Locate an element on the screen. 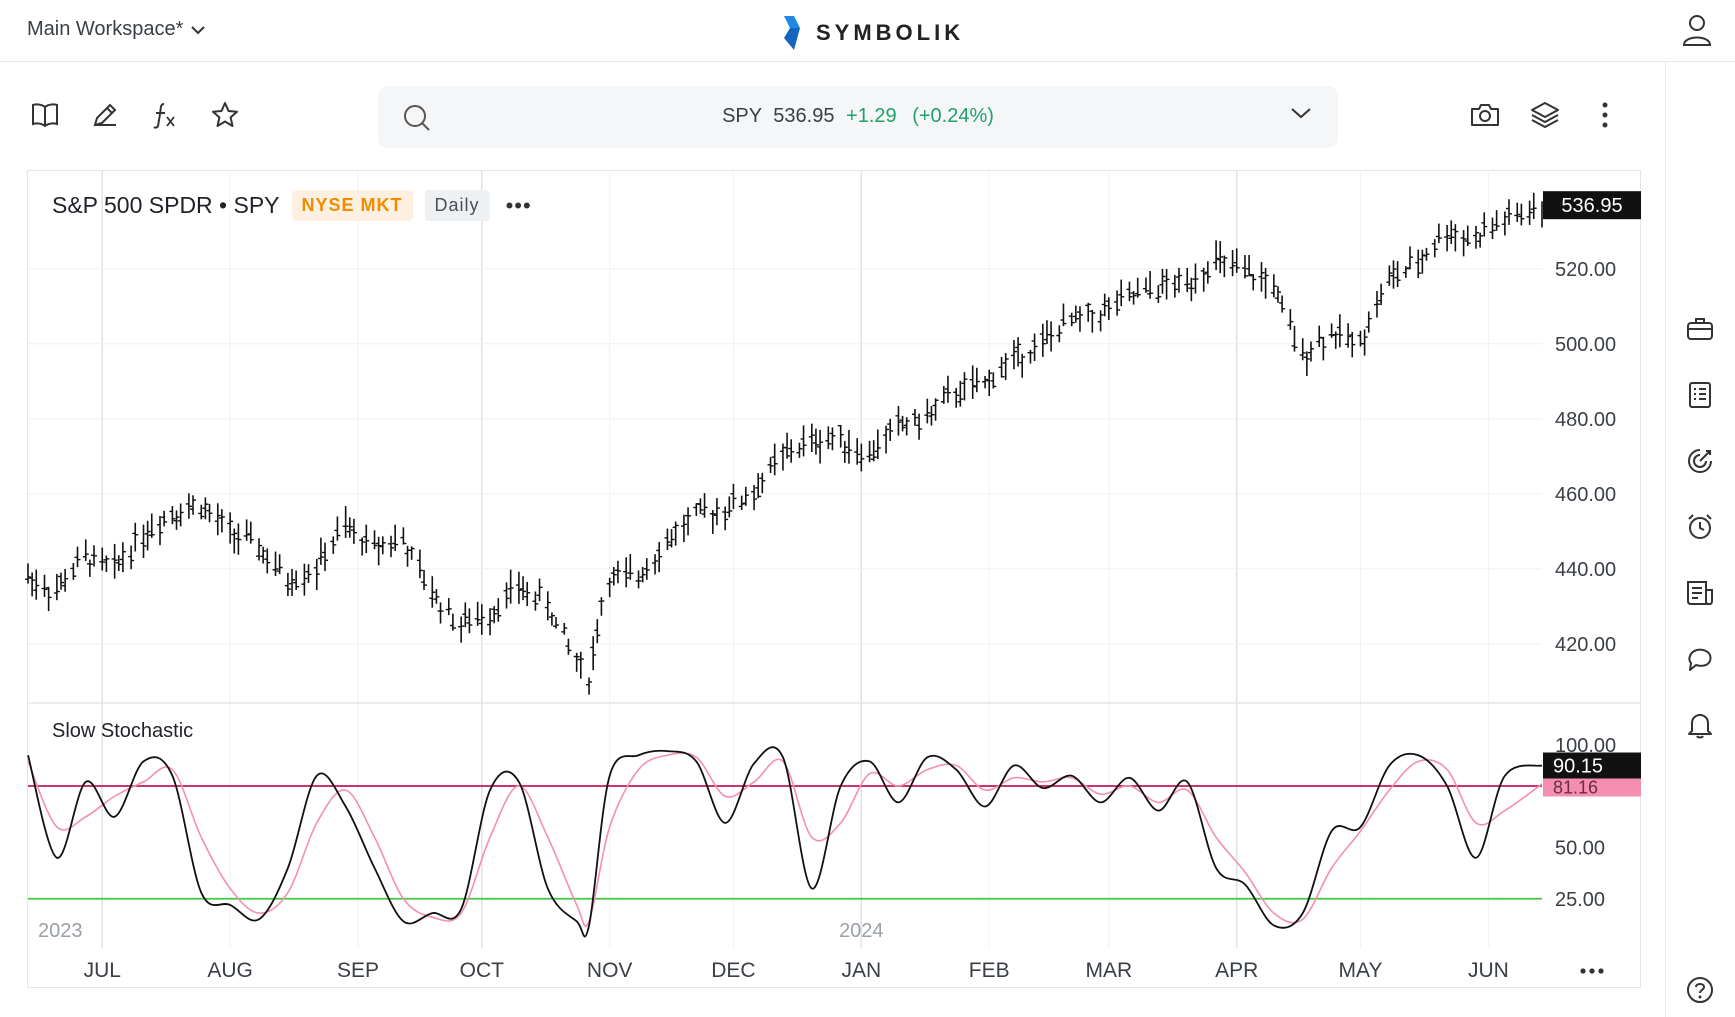  sidebar-item-notifications is located at coordinates (1700, 725).